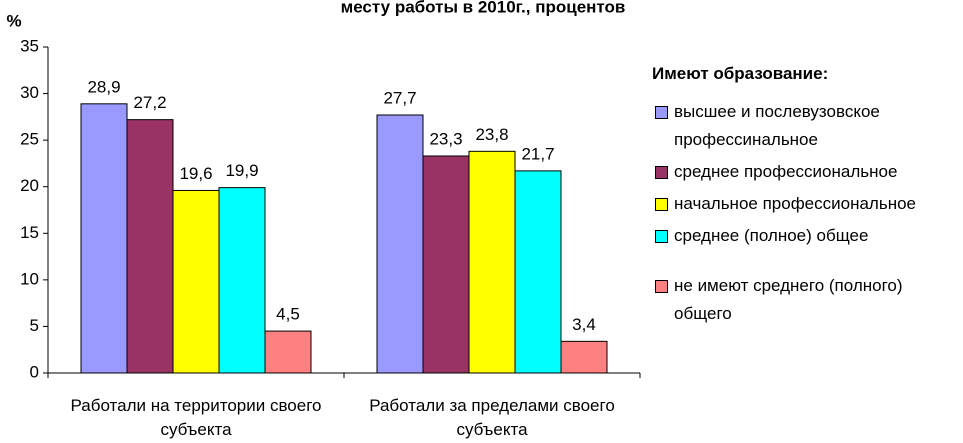 The height and width of the screenshot is (443, 963). What do you see at coordinates (771, 235) in the screenshot?
I see `legend-label: среднее (полное) общее` at bounding box center [771, 235].